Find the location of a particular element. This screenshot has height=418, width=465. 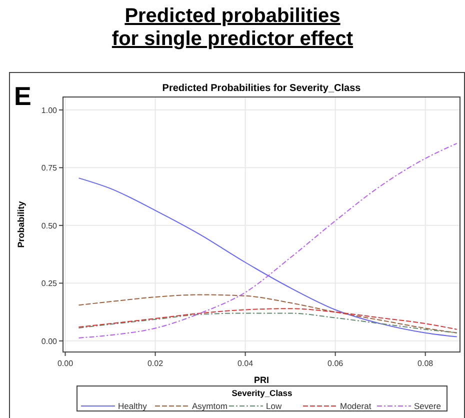

y-tick-label: 0.75 is located at coordinates (49, 168).